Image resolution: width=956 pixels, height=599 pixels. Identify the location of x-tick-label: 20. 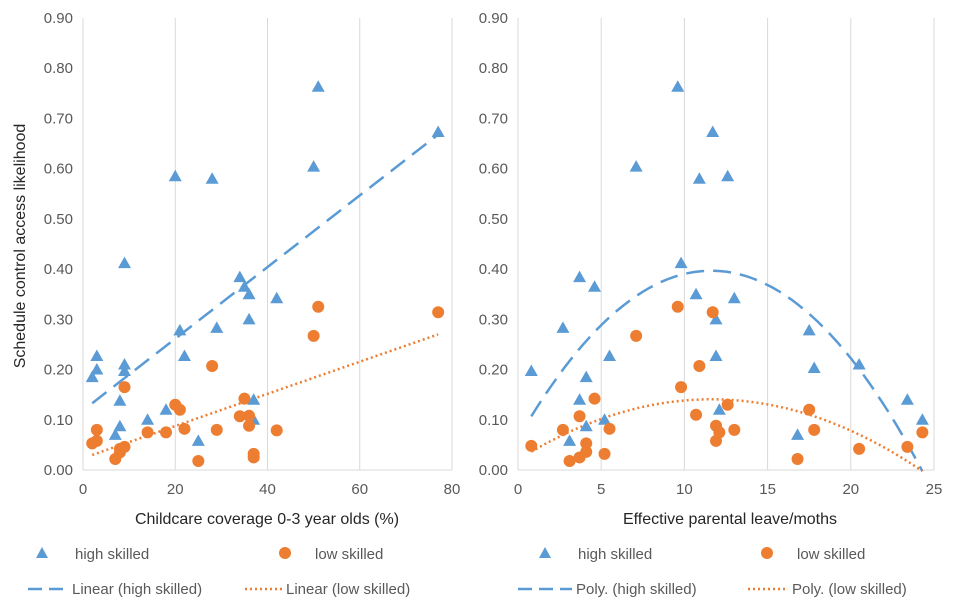
(850, 489).